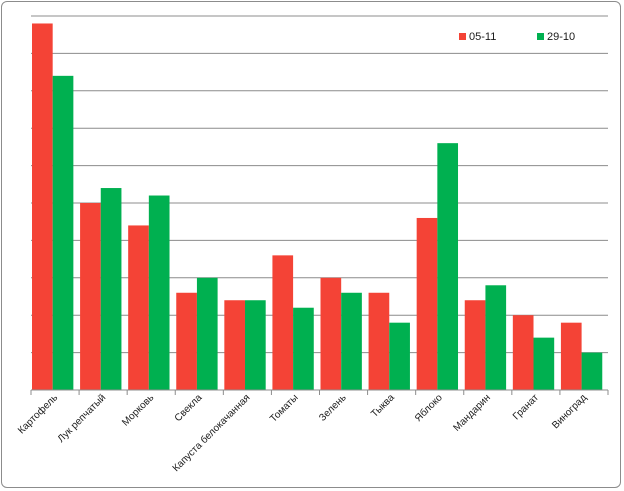  I want to click on legend-label-series-1: 05-11, so click(482, 37).